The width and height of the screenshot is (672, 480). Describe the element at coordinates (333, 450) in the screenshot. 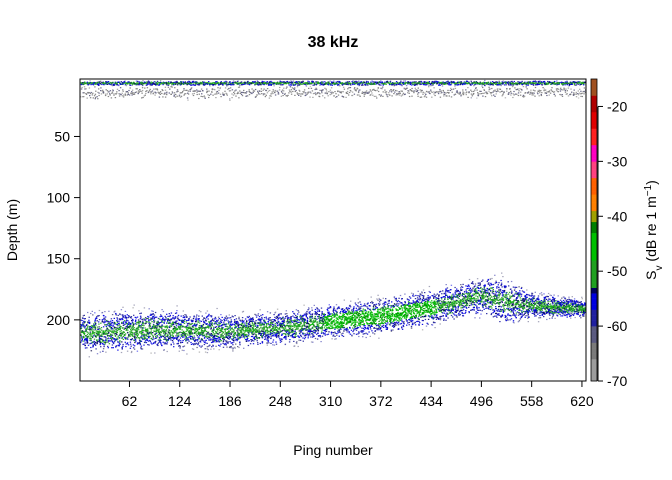

I see `x-axis-title: Ping number` at that location.